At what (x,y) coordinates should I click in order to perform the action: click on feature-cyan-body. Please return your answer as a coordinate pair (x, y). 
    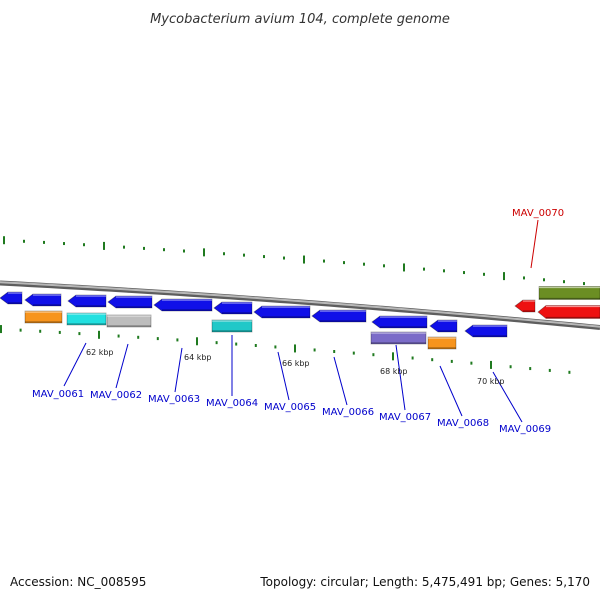
    Looking at the image, I should click on (86, 319).